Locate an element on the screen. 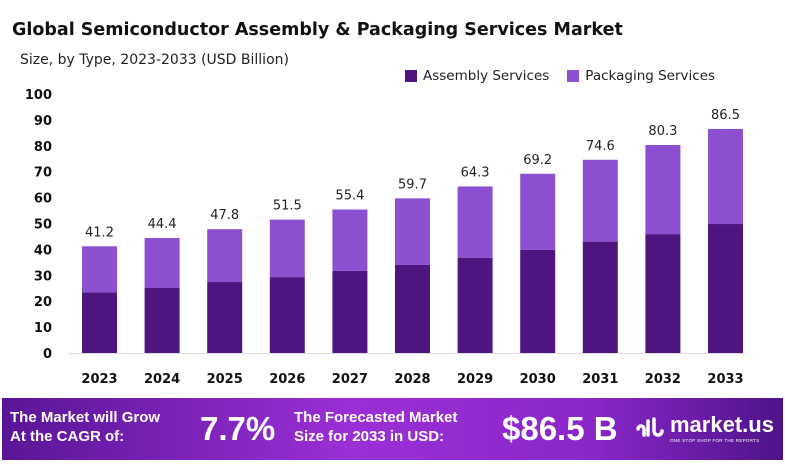 The width and height of the screenshot is (785, 465). y-tick-label: 20 is located at coordinates (43, 302).